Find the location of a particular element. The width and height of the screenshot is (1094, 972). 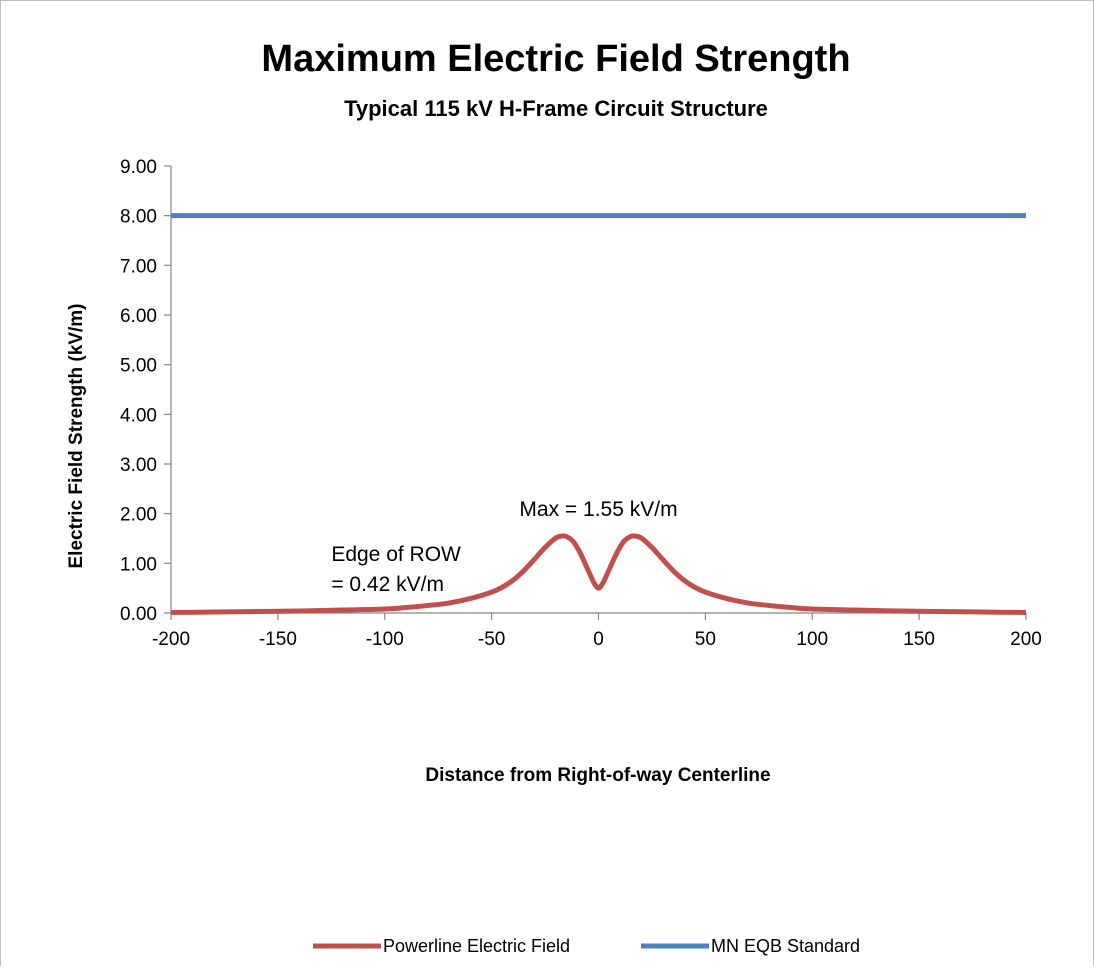

x-tick-label: 200 is located at coordinates (1026, 639).